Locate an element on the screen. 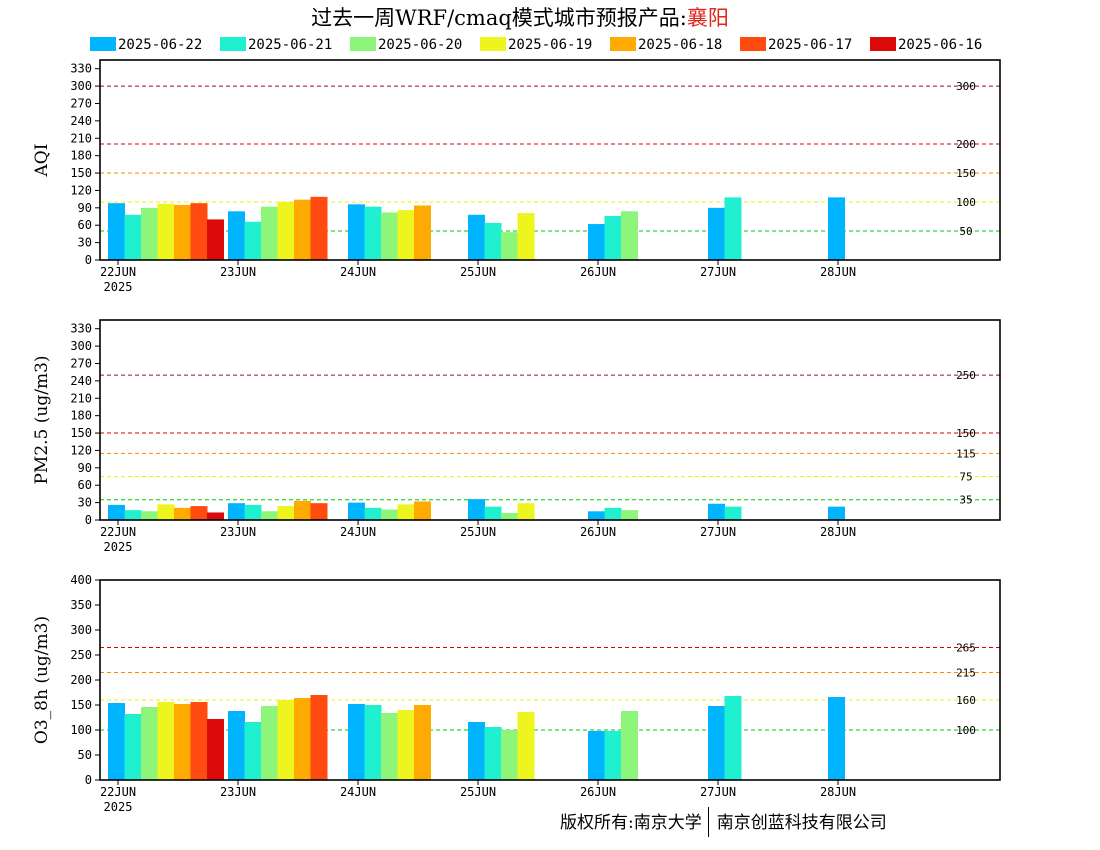 Image resolution: width=1100 pixels, height=850 pixels. reference-label: 200 is located at coordinates (966, 144).